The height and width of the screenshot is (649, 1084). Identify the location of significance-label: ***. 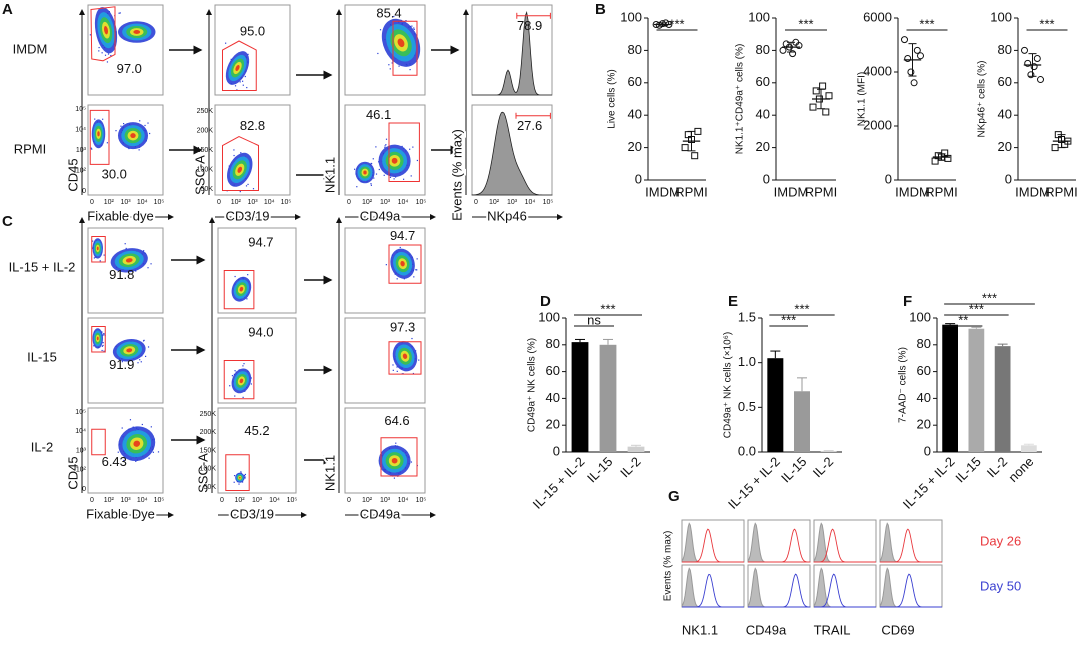
(976, 308).